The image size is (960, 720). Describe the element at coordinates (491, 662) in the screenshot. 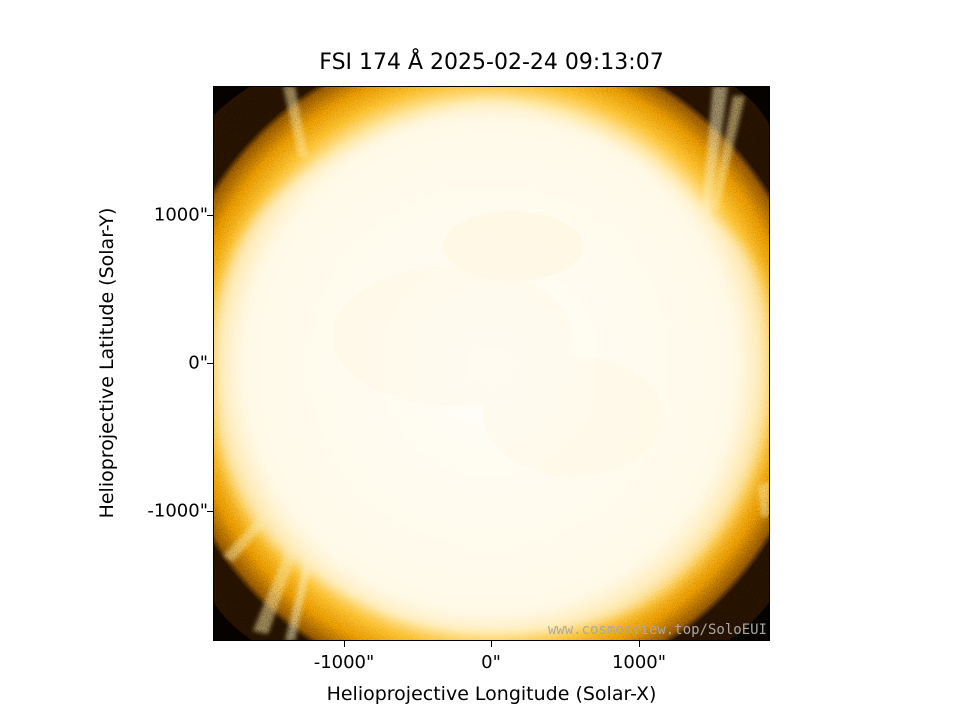

I see `xtick-label: 0"` at that location.